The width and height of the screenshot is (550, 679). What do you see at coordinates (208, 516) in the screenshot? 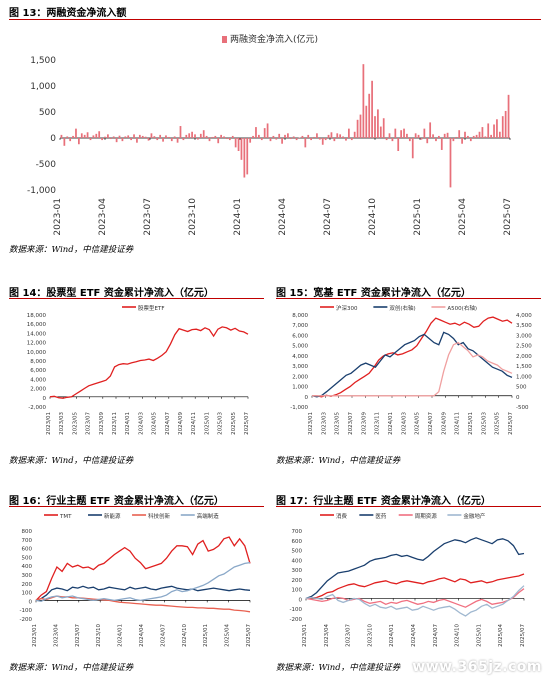
I see `legend-label: 高端制造` at bounding box center [208, 516].